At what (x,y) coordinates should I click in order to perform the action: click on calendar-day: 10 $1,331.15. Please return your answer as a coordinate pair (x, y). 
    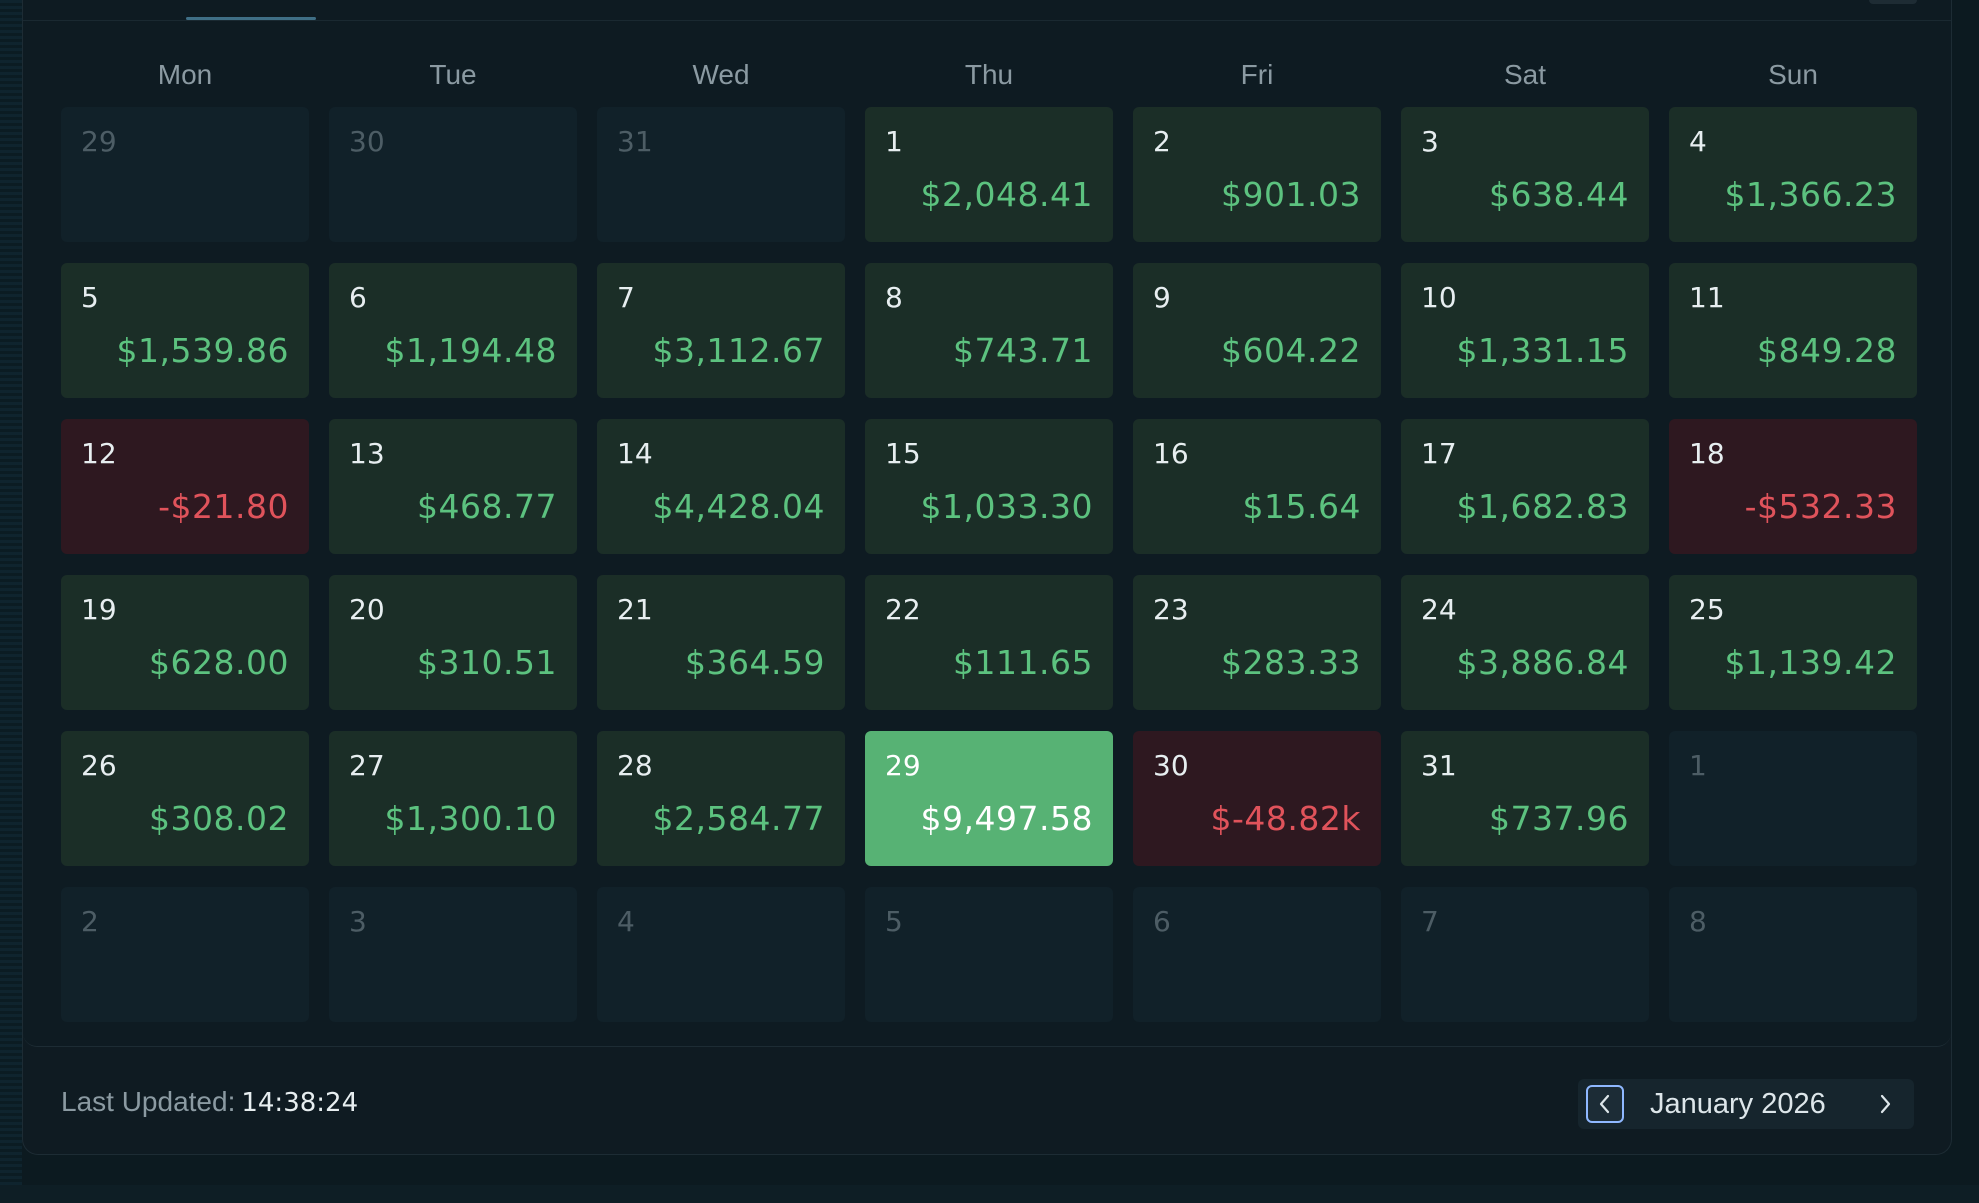
    Looking at the image, I should click on (1525, 330).